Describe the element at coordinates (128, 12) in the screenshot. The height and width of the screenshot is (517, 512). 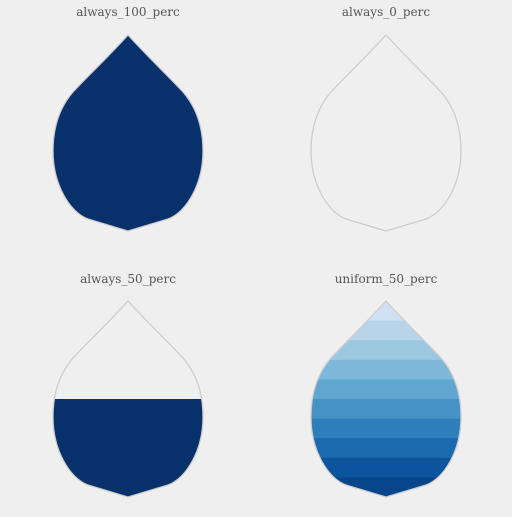
I see `drop-title-1: always_100_perc` at that location.